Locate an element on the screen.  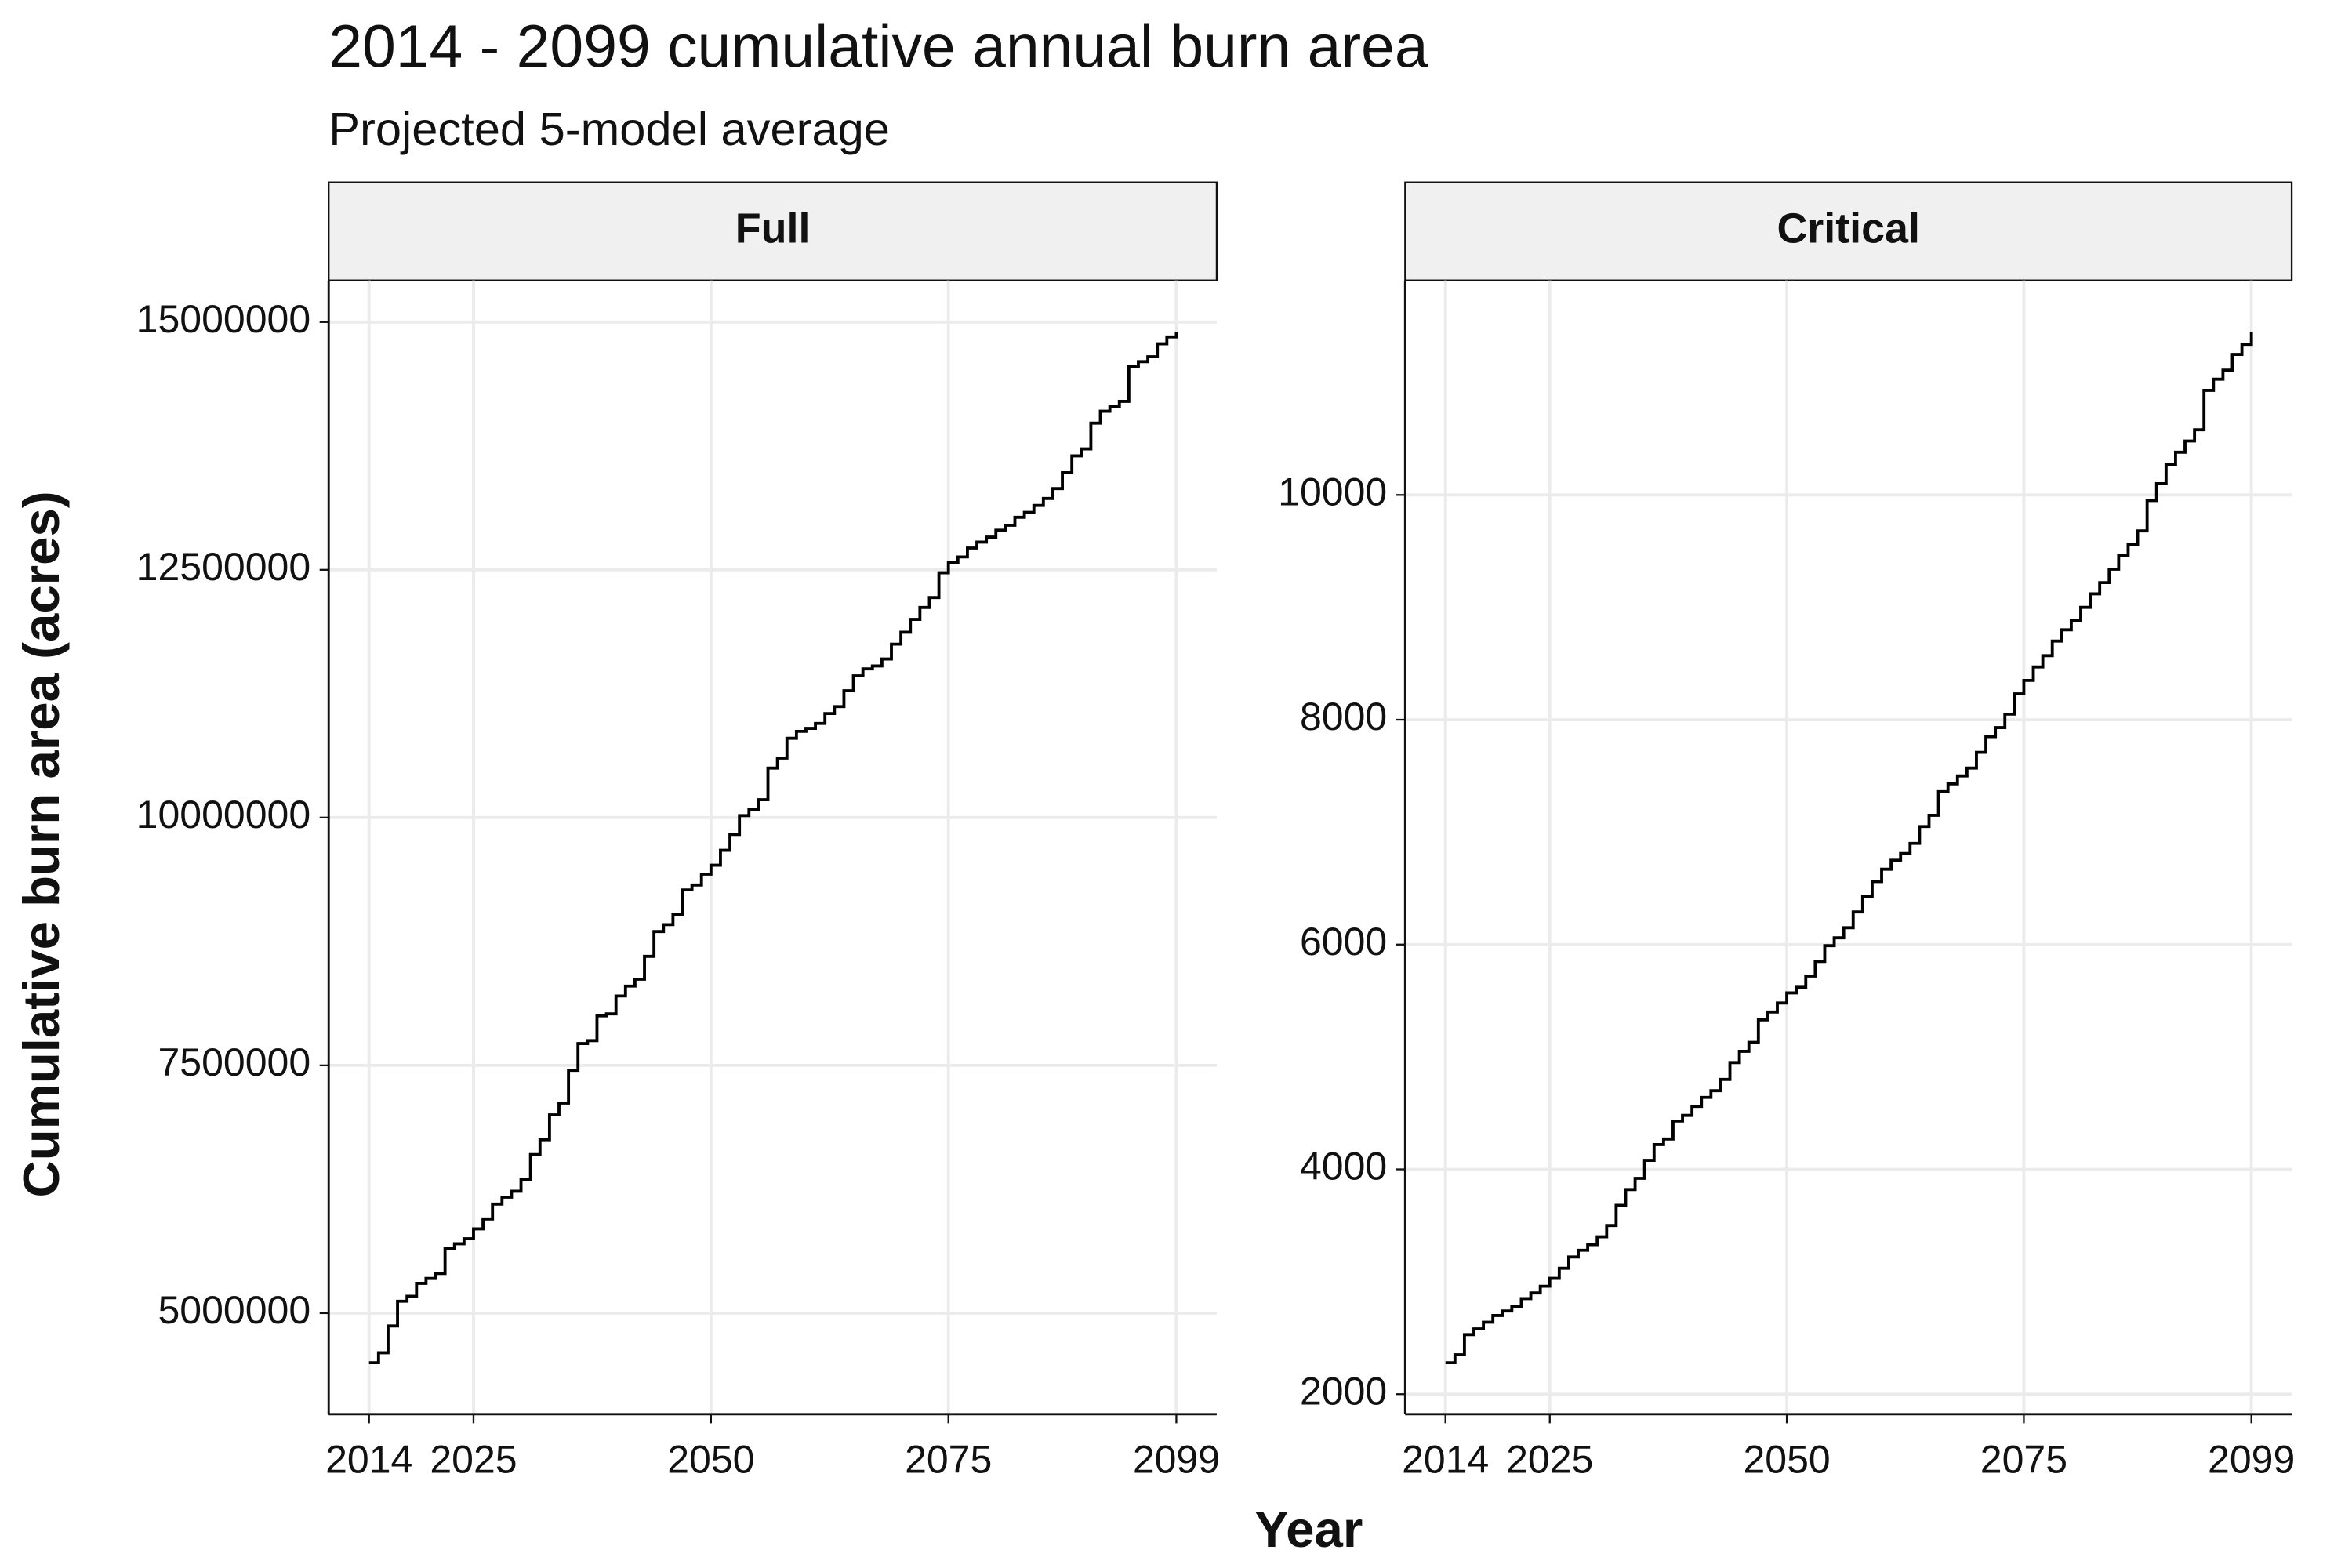
x-axis-label: Year is located at coordinates (1308, 1529).